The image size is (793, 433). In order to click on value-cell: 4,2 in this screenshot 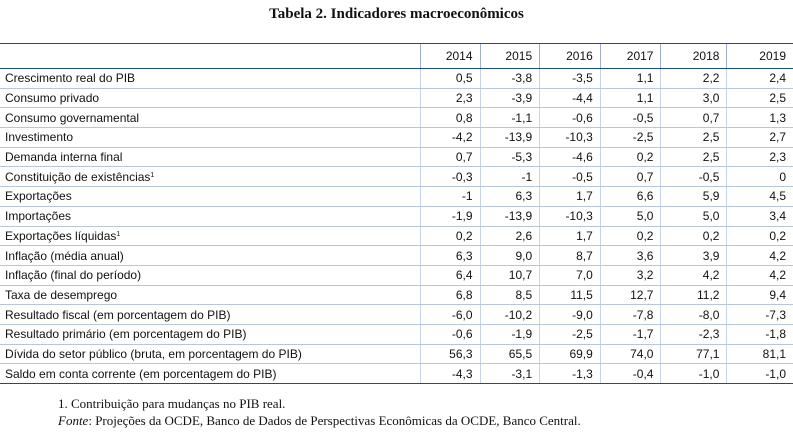, I will do `click(693, 275)`.